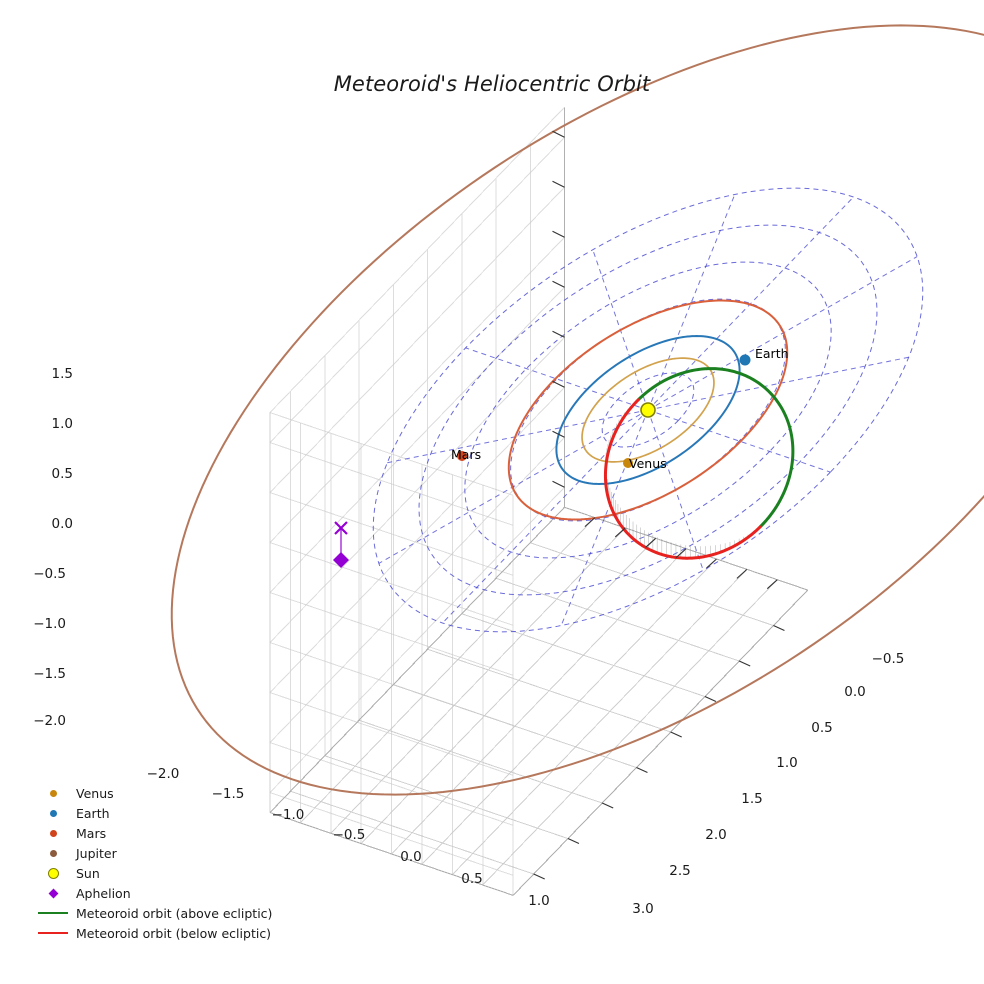  I want to click on meteoroid-orbit-group, so click(699, 463).